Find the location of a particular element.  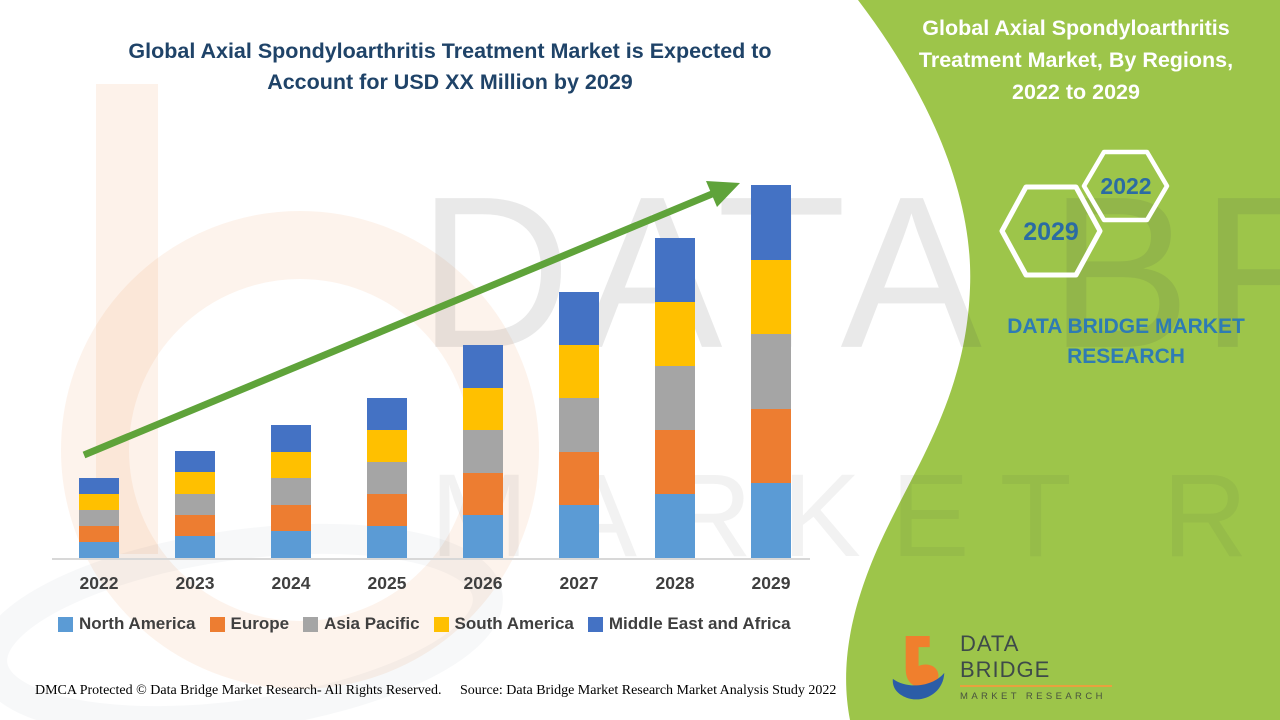

stacked-bar-2025 is located at coordinates (387, 478).